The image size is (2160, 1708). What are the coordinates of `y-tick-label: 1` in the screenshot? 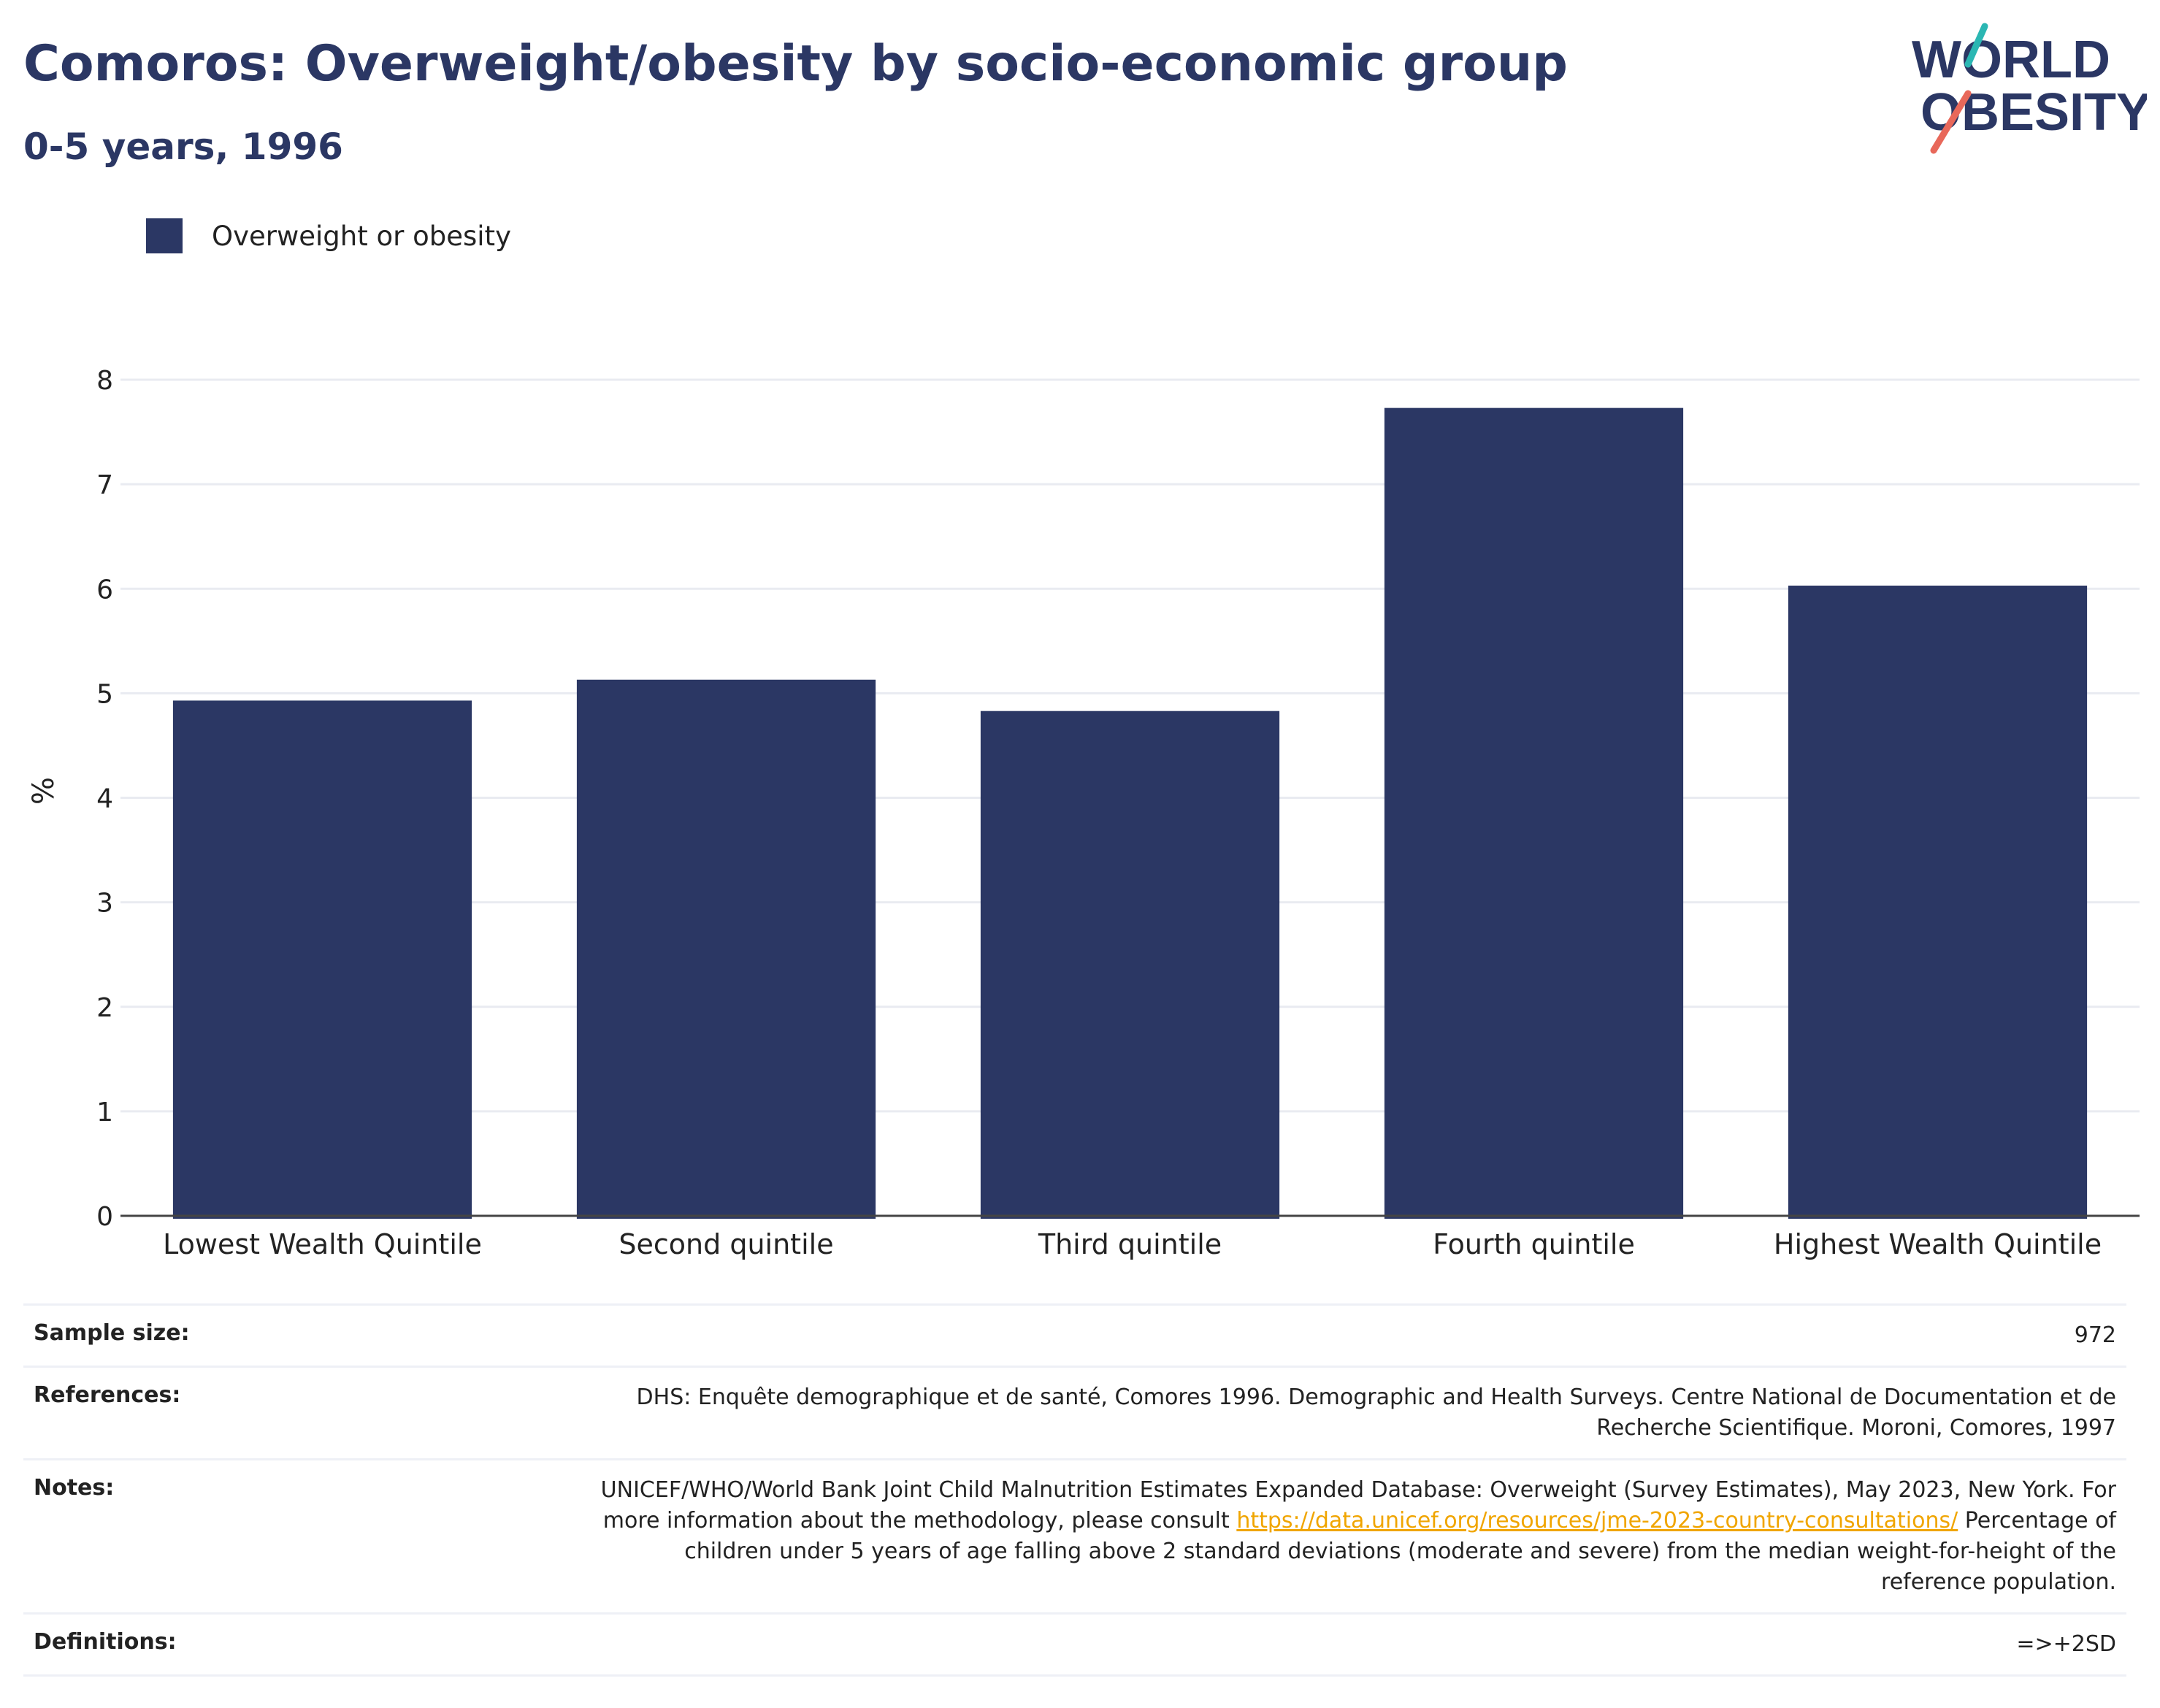 It's located at (104, 1112).